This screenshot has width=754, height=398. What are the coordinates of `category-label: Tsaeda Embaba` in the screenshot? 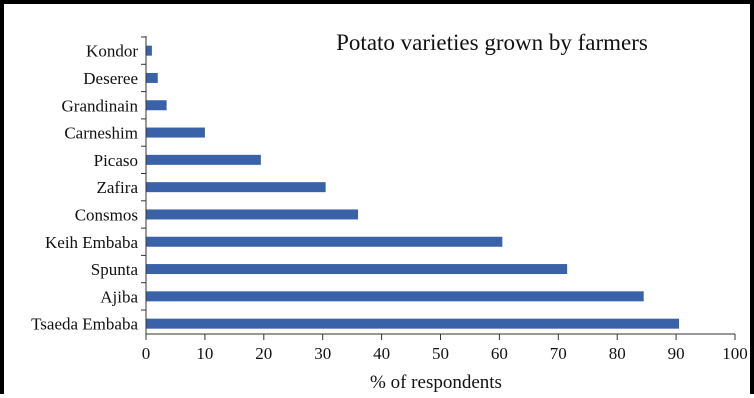 It's located at (84, 324).